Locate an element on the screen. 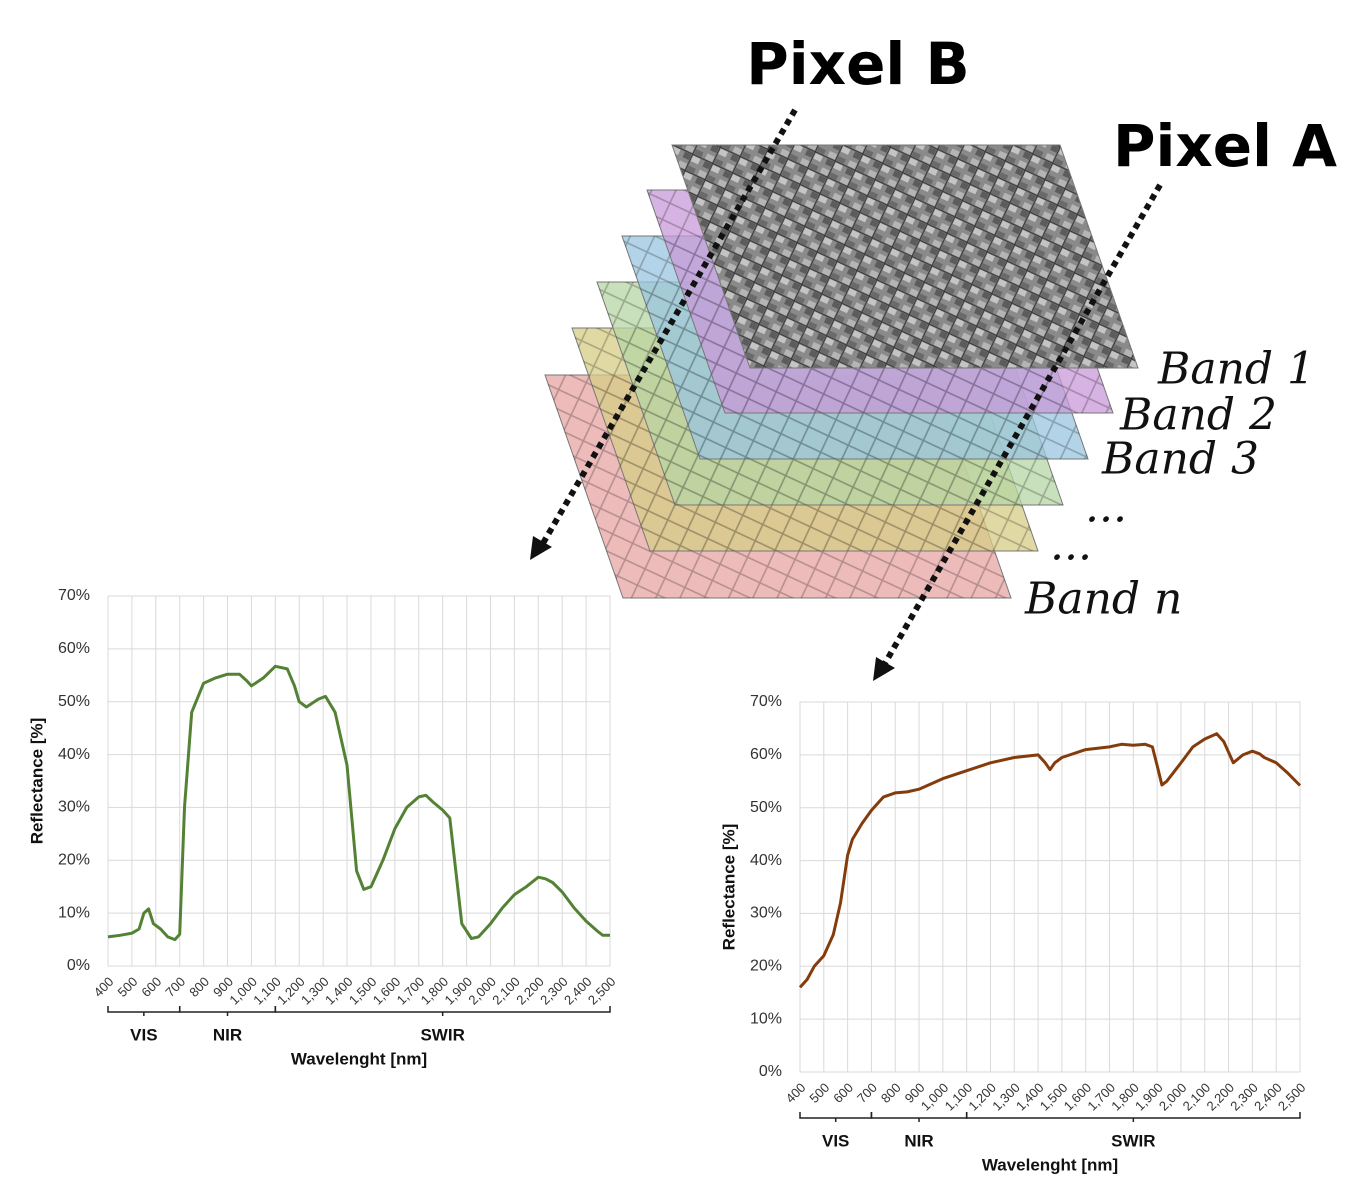  arrow-a is located at coordinates (1018, 432).